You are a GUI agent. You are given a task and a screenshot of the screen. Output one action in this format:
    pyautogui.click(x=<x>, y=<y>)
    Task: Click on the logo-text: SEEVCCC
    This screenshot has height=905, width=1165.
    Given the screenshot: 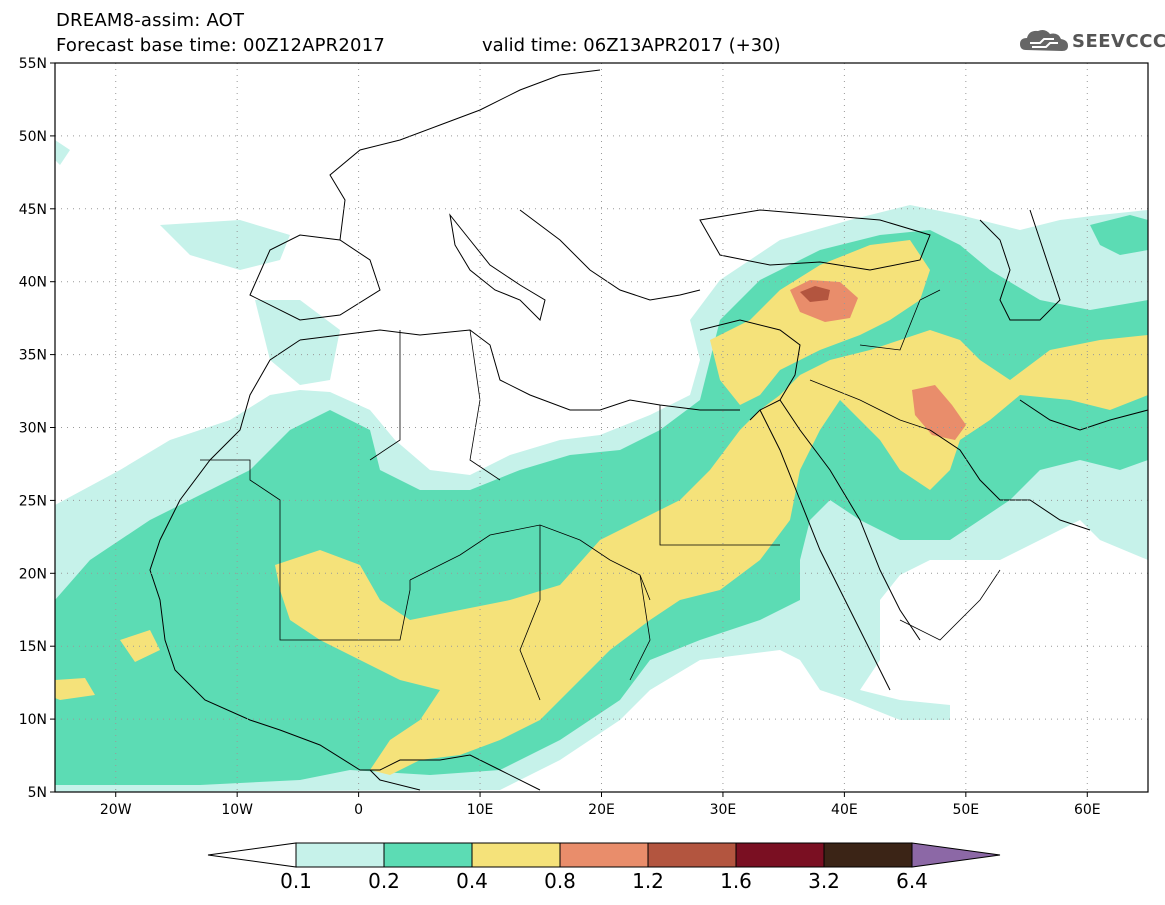 What is the action you would take?
    pyautogui.click(x=1118, y=41)
    